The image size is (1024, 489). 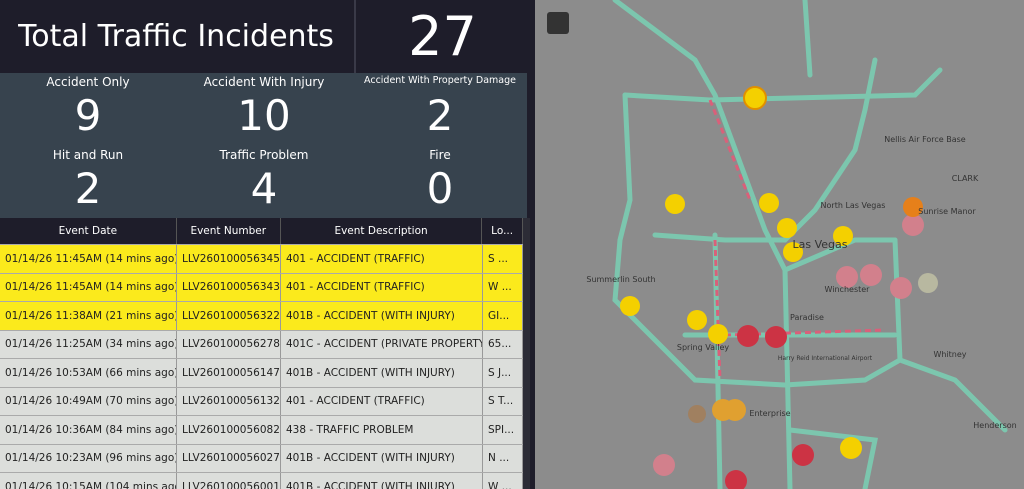 What do you see at coordinates (382, 430) in the screenshot?
I see `table-cell: 438 - TRAFFIC PROBLEM` at bounding box center [382, 430].